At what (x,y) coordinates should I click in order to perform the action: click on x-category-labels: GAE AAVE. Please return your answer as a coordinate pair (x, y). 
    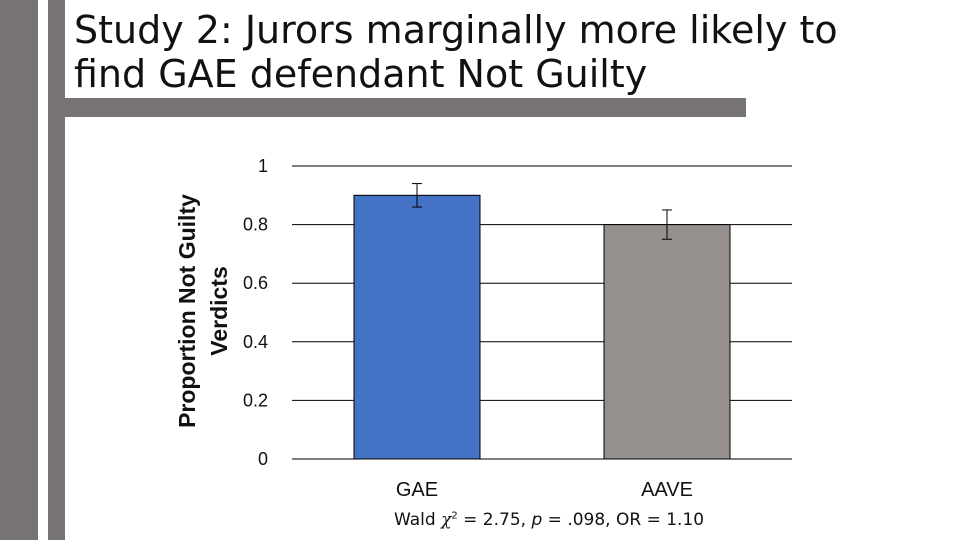
    Looking at the image, I should click on (544, 490).